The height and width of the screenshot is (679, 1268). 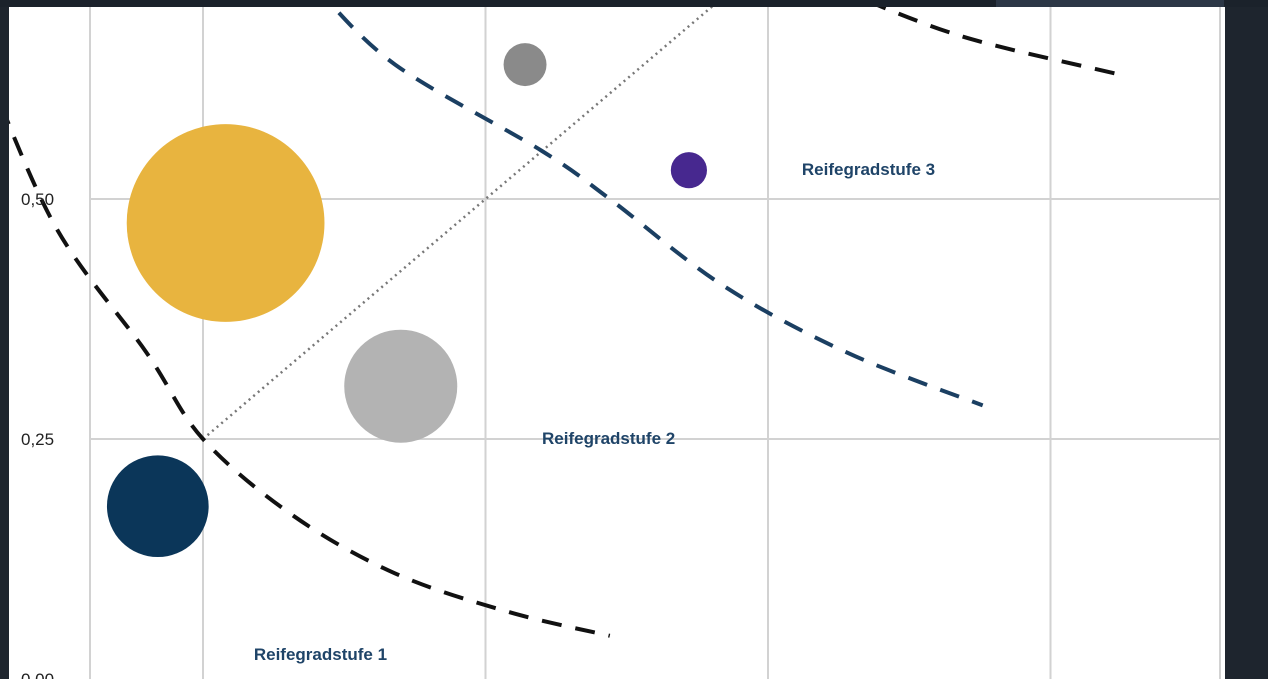 What do you see at coordinates (320, 654) in the screenshot?
I see `zone-label-1: Reifegradstufe 1` at bounding box center [320, 654].